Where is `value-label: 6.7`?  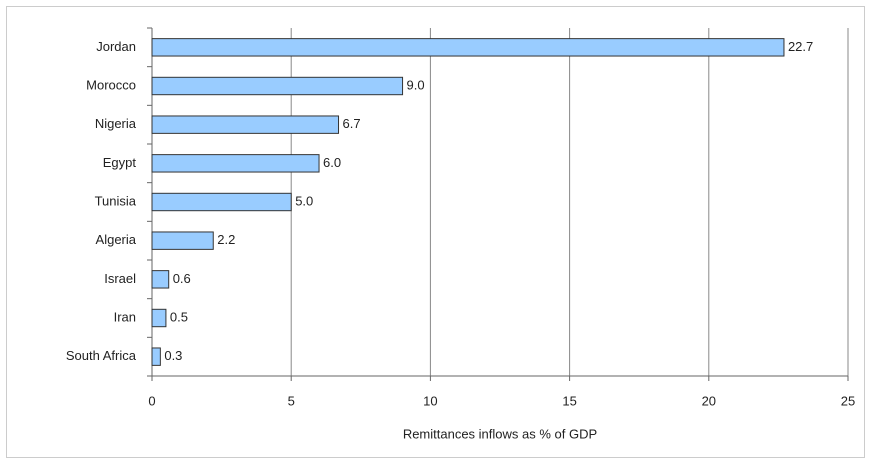
value-label: 6.7 is located at coordinates (352, 123).